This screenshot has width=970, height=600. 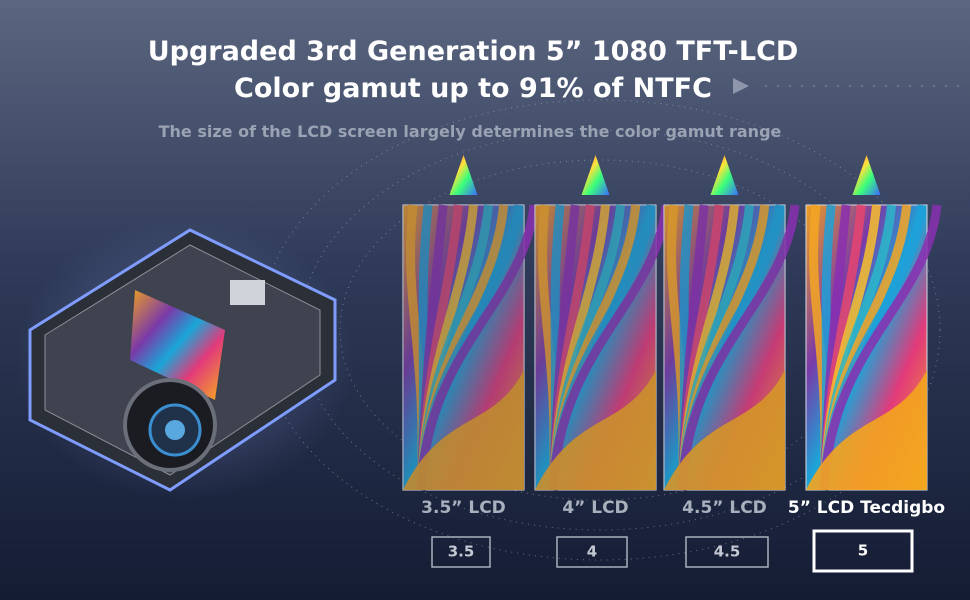 I want to click on title: Color gamut up to 91% of NTFC, so click(x=473, y=88).